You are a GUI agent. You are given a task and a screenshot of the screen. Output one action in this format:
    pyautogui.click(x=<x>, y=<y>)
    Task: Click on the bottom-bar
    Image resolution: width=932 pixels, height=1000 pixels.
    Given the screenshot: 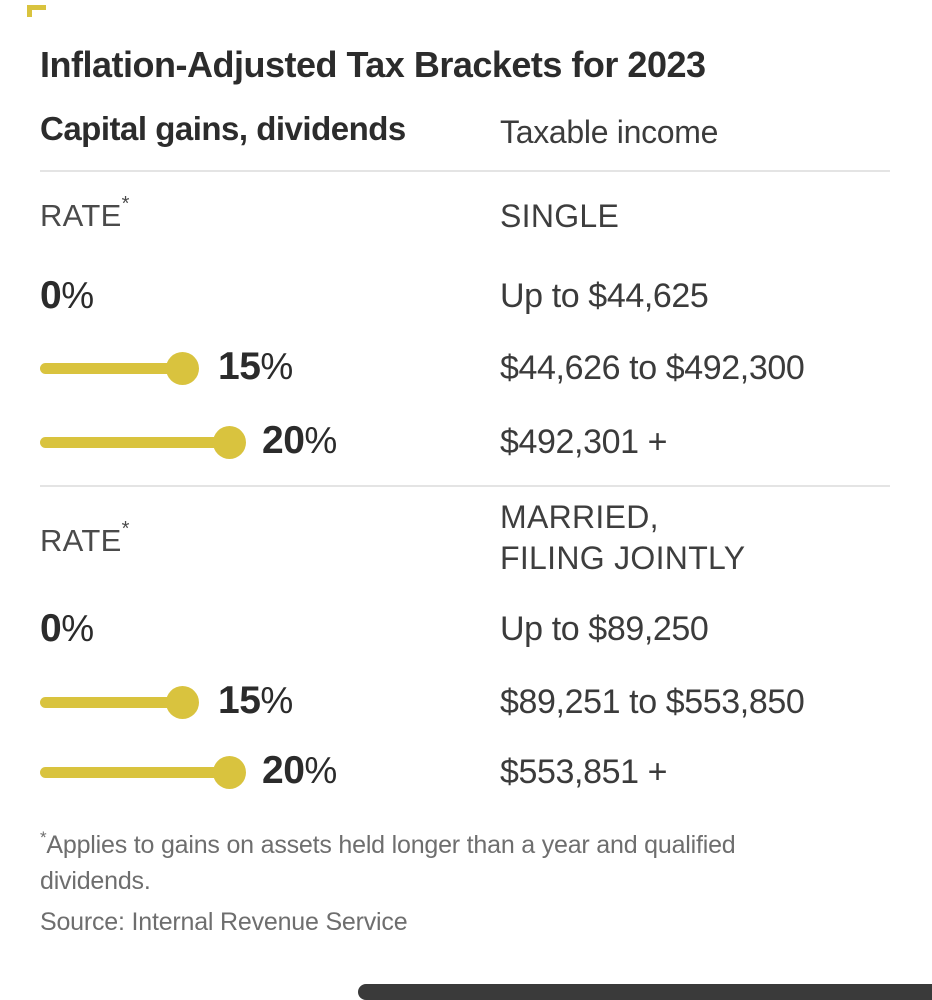 What is the action you would take?
    pyautogui.click(x=645, y=992)
    